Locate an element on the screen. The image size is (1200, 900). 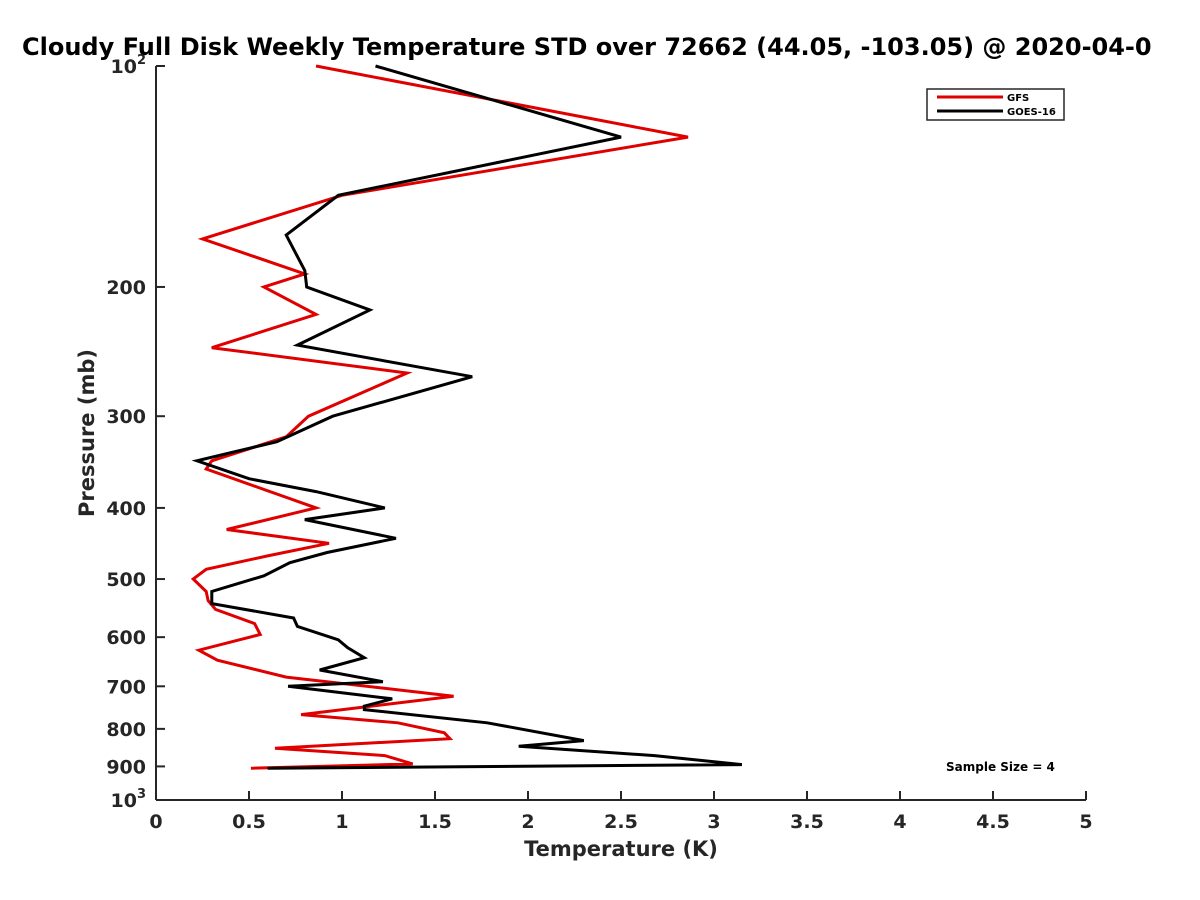
x-tick-label: 4.5 is located at coordinates (993, 822).